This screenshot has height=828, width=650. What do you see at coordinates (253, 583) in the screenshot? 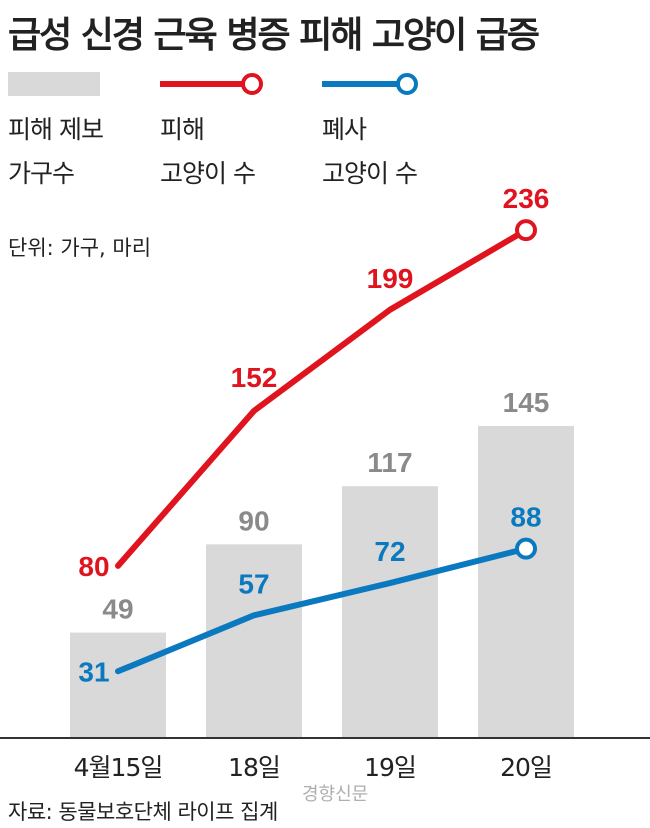
I see `point-label-dead-1: 57` at bounding box center [253, 583].